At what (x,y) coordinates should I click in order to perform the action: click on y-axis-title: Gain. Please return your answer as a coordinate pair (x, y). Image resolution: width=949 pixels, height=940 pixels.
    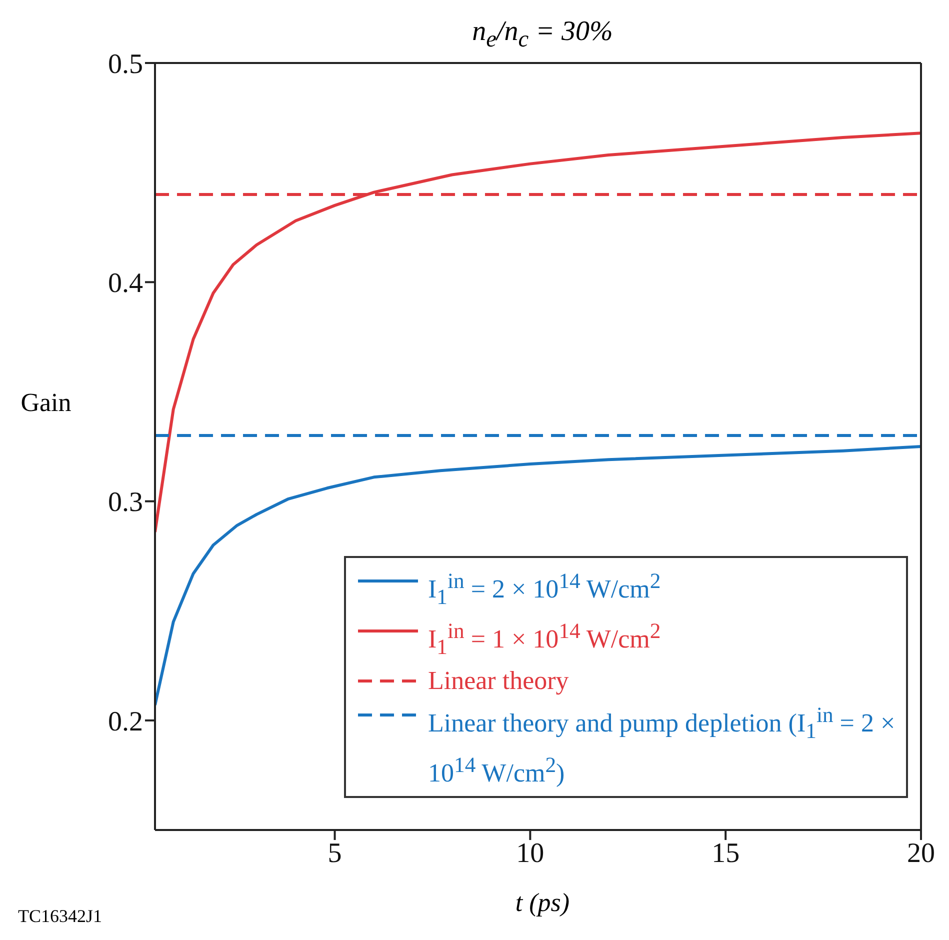
    Looking at the image, I should click on (46, 402).